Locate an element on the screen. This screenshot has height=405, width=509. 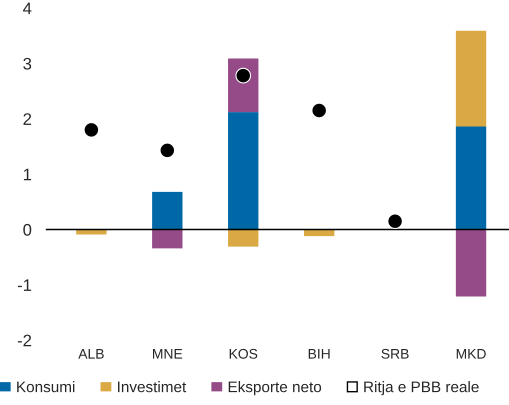
y-tick-label: 3 is located at coordinates (27, 64).